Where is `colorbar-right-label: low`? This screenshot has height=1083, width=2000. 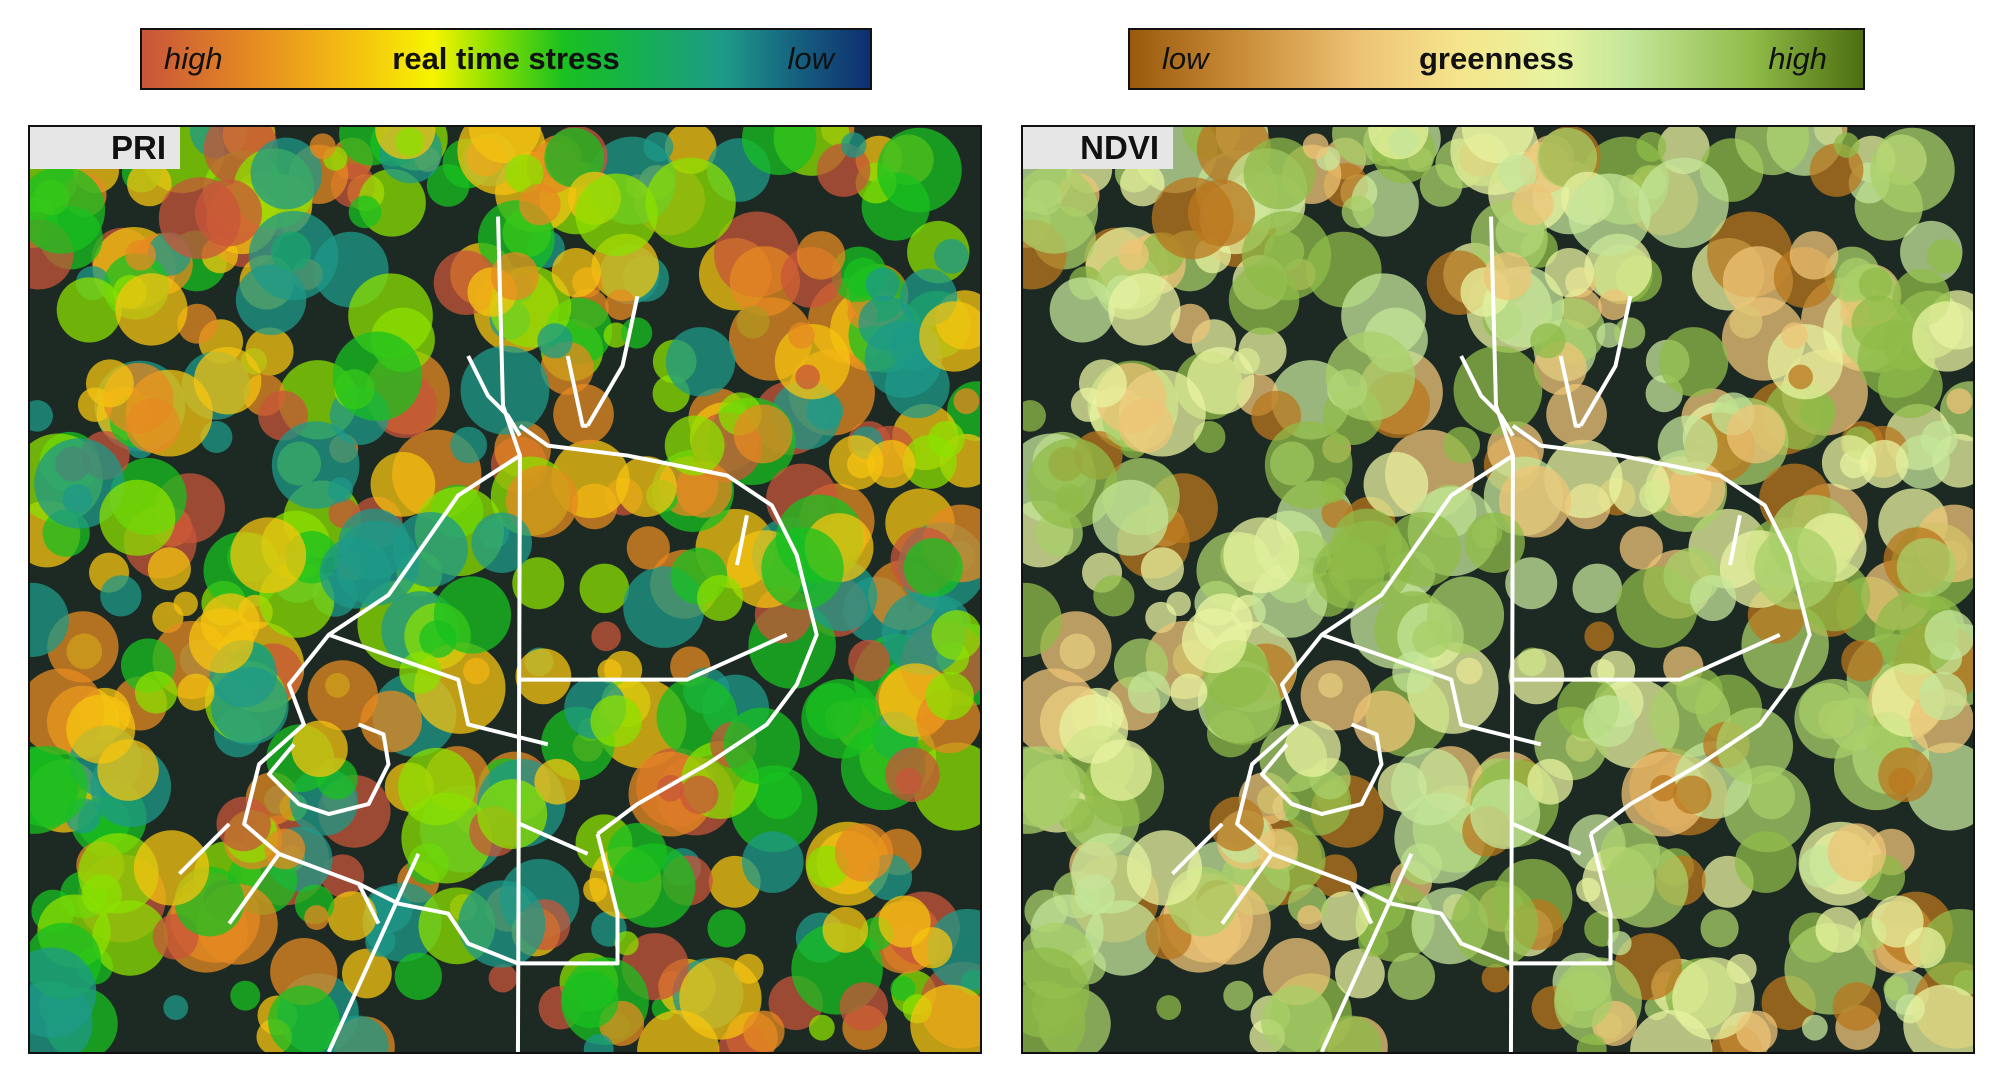
colorbar-right-label: low is located at coordinates (810, 58).